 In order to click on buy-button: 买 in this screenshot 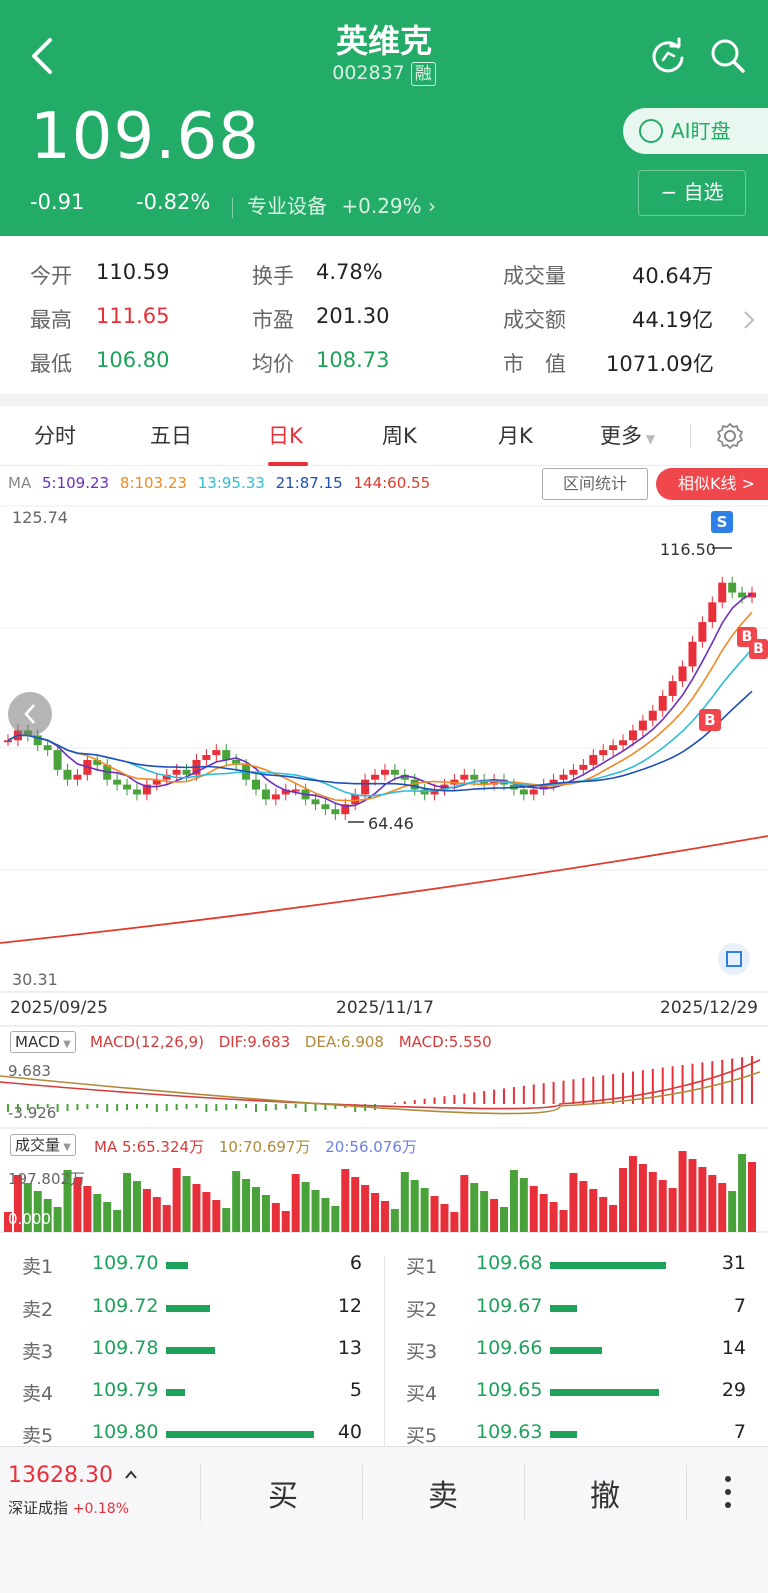, I will do `click(283, 1496)`.